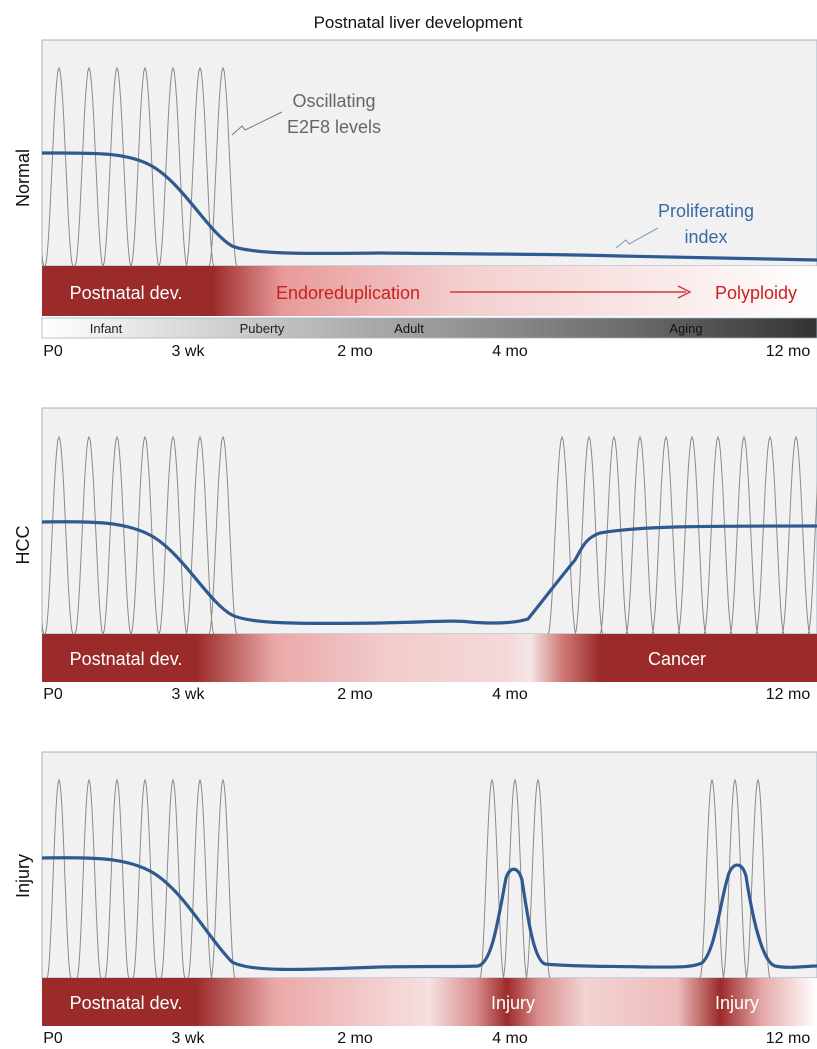  I want to click on oscillation-pointer-line, so click(257, 123).